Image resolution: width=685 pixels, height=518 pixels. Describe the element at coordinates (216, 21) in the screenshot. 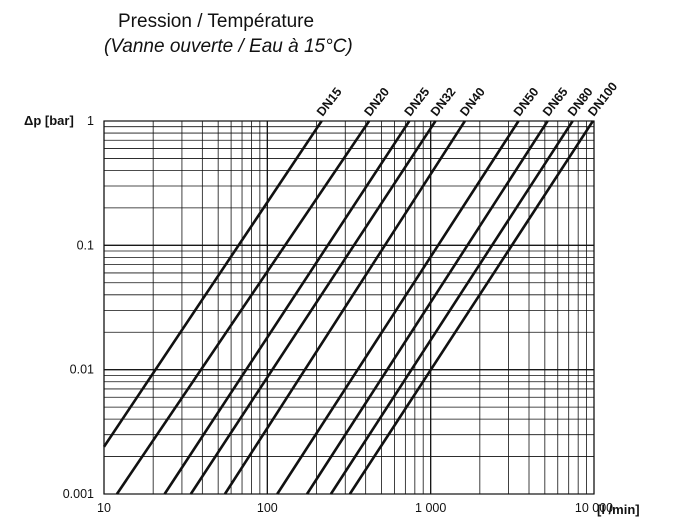

I see `chart-title: Pression / Température` at that location.